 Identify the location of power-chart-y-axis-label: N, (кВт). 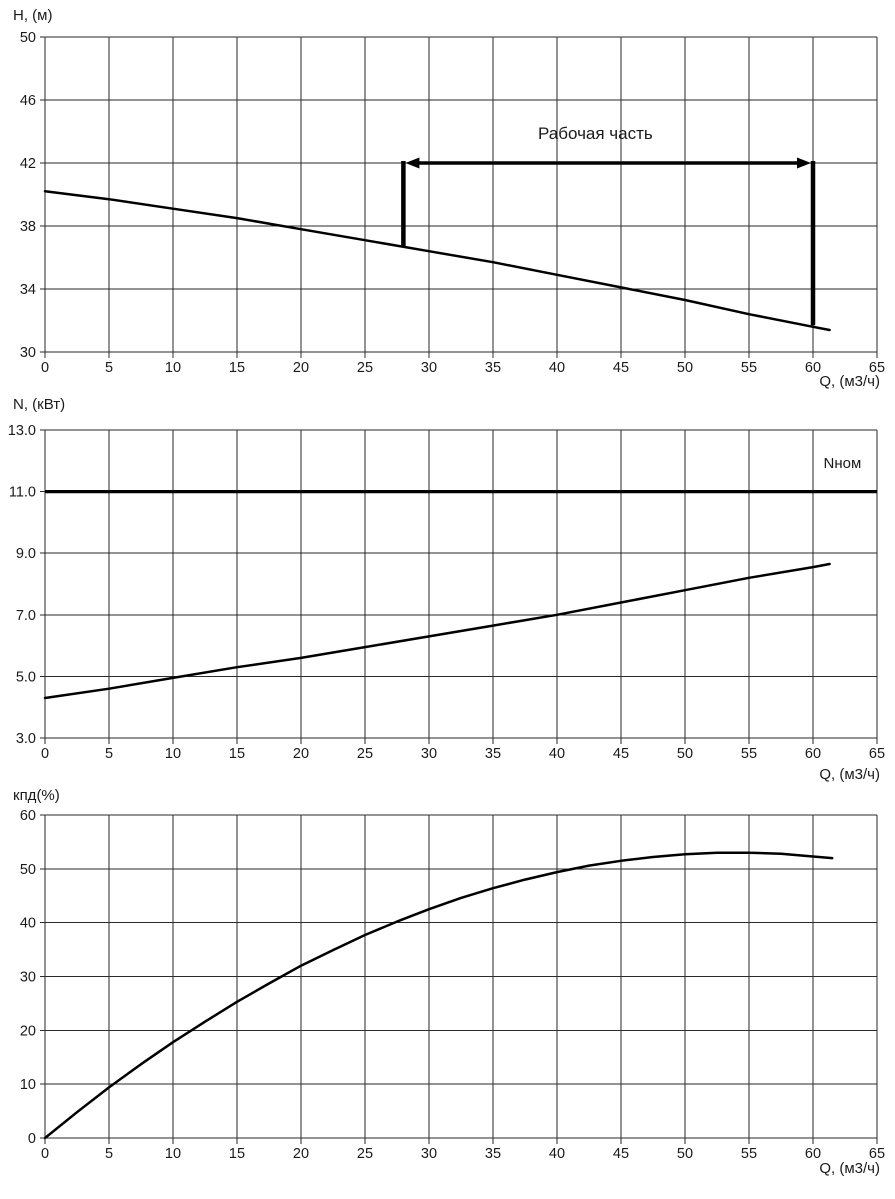
(39, 404).